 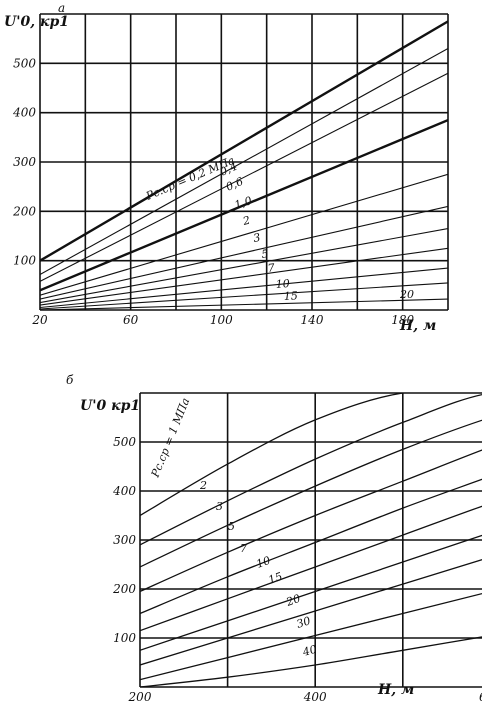 I want to click on y-axis-label-b: U'0 кр1, so click(x=110, y=406).